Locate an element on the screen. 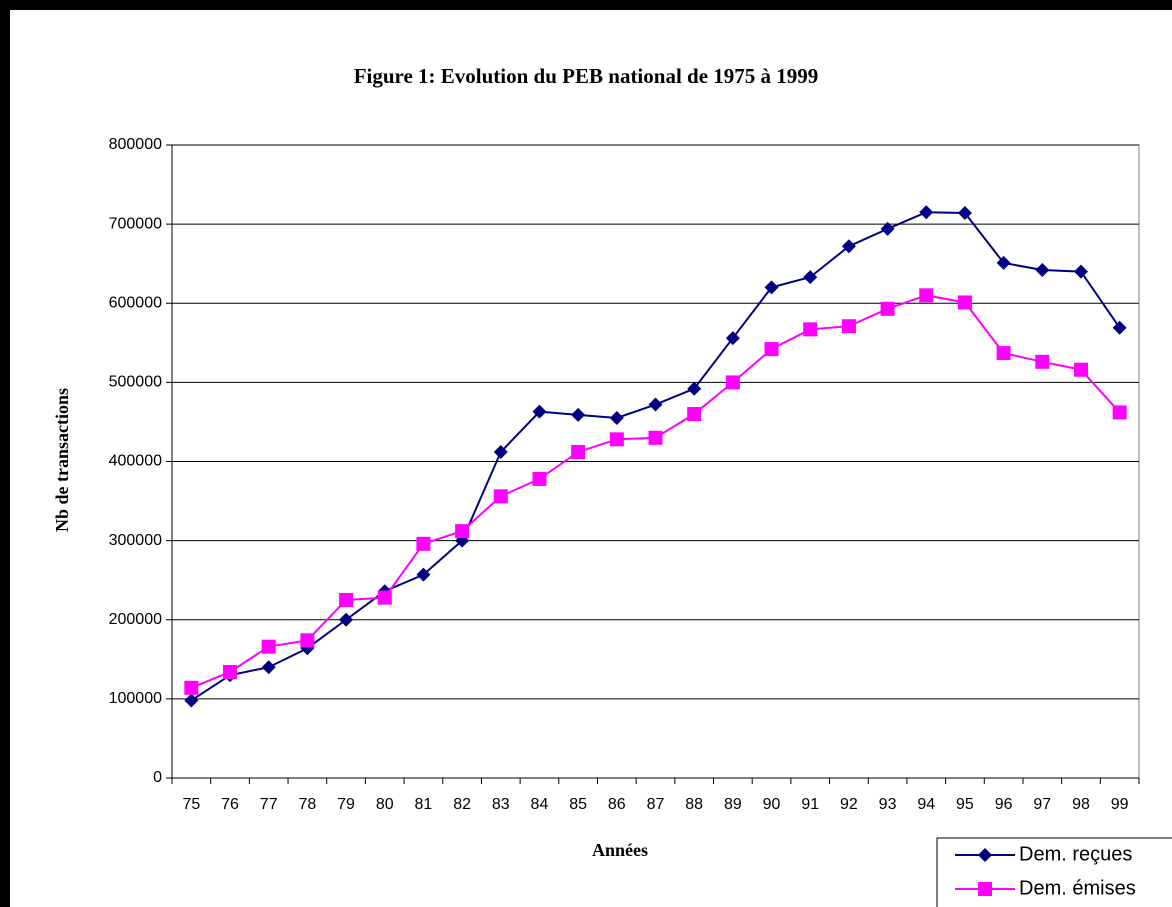 The height and width of the screenshot is (907, 1172). x-tick-label: 90 is located at coordinates (772, 804).